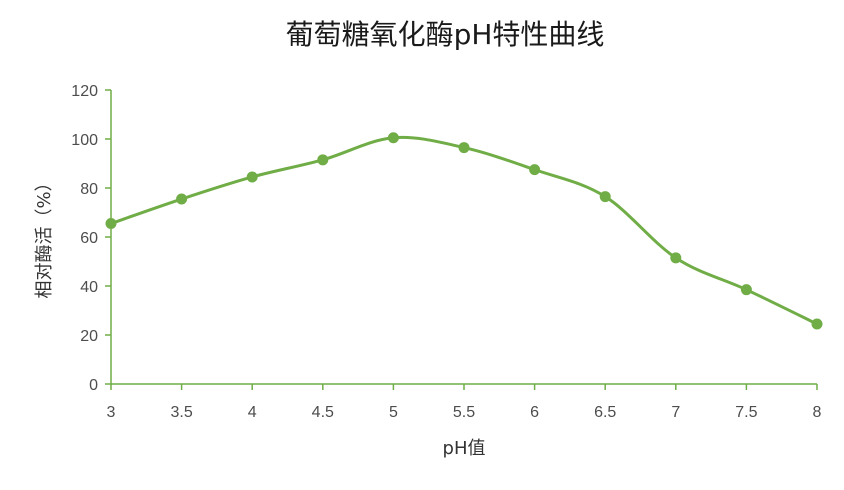  Describe the element at coordinates (464, 412) in the screenshot. I see `x-tick-label: 5.5` at that location.